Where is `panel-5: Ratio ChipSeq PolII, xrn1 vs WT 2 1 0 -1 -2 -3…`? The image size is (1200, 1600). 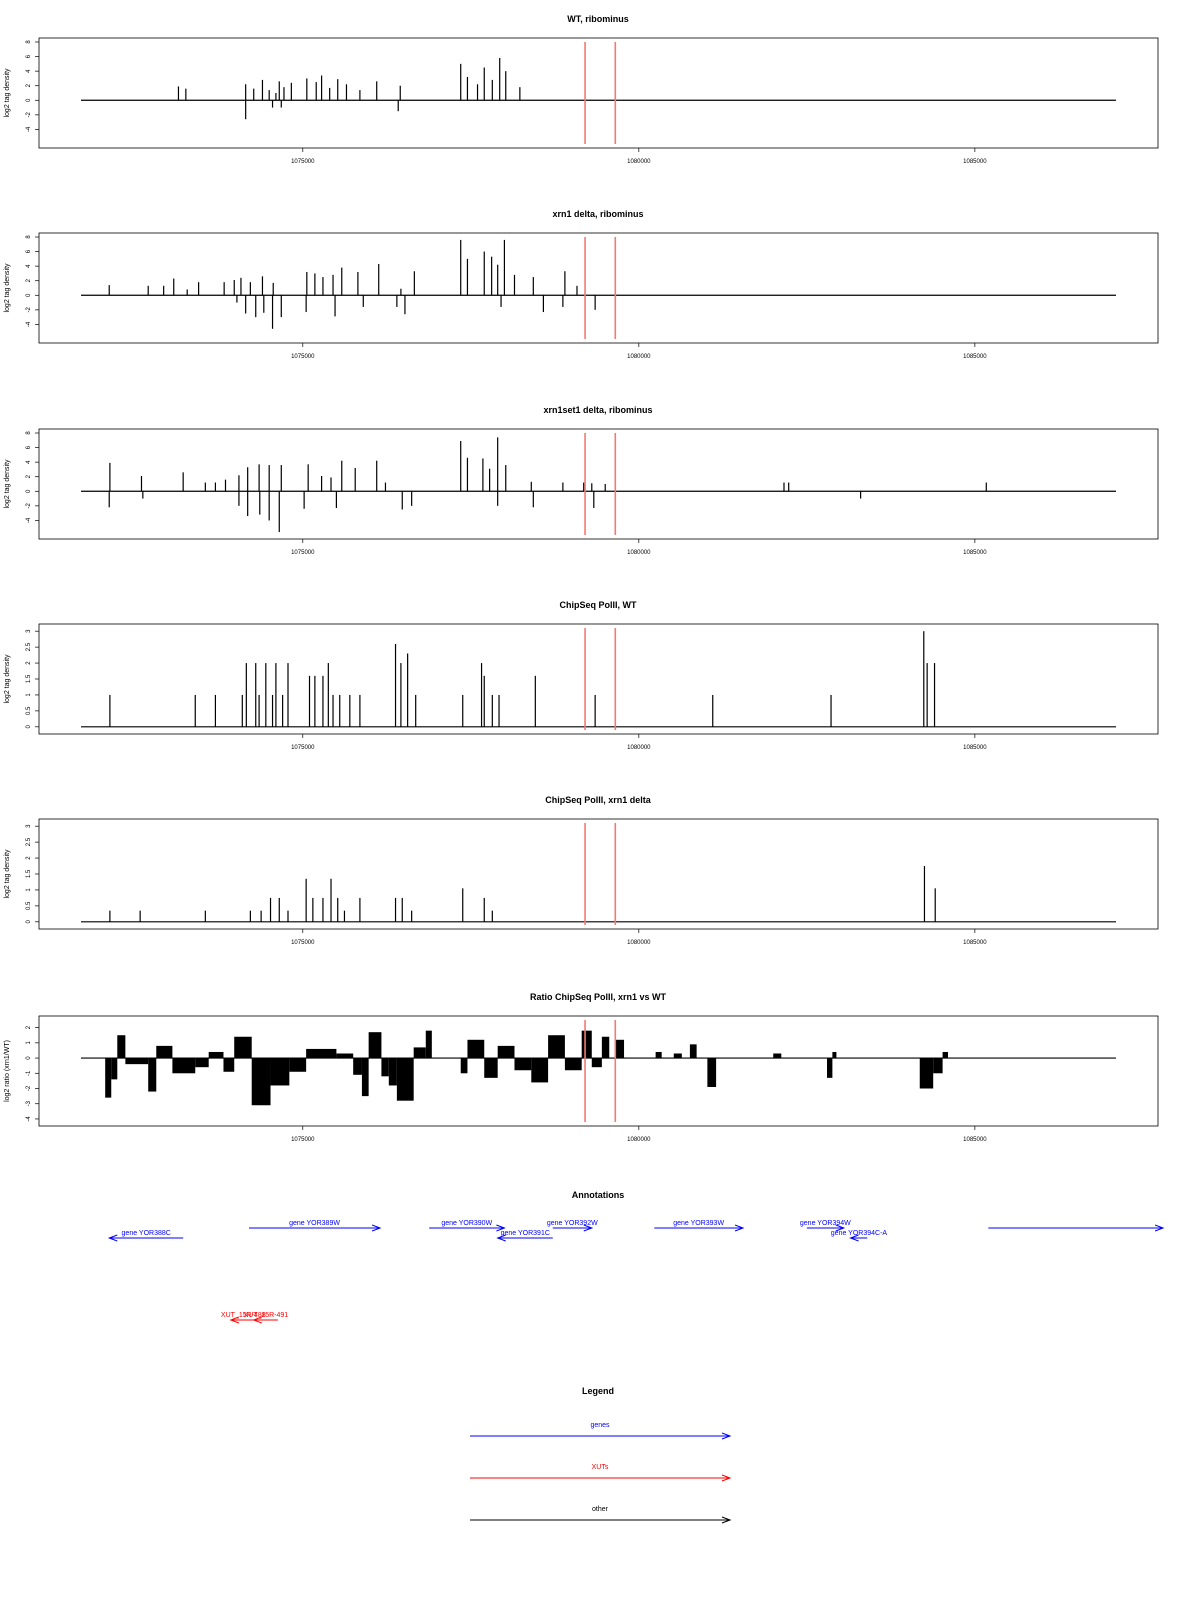
panel-5: Ratio ChipSeq PolII, xrn1 vs WT 2 1 0 -1 -2 -3… is located at coordinates (581, 1067).